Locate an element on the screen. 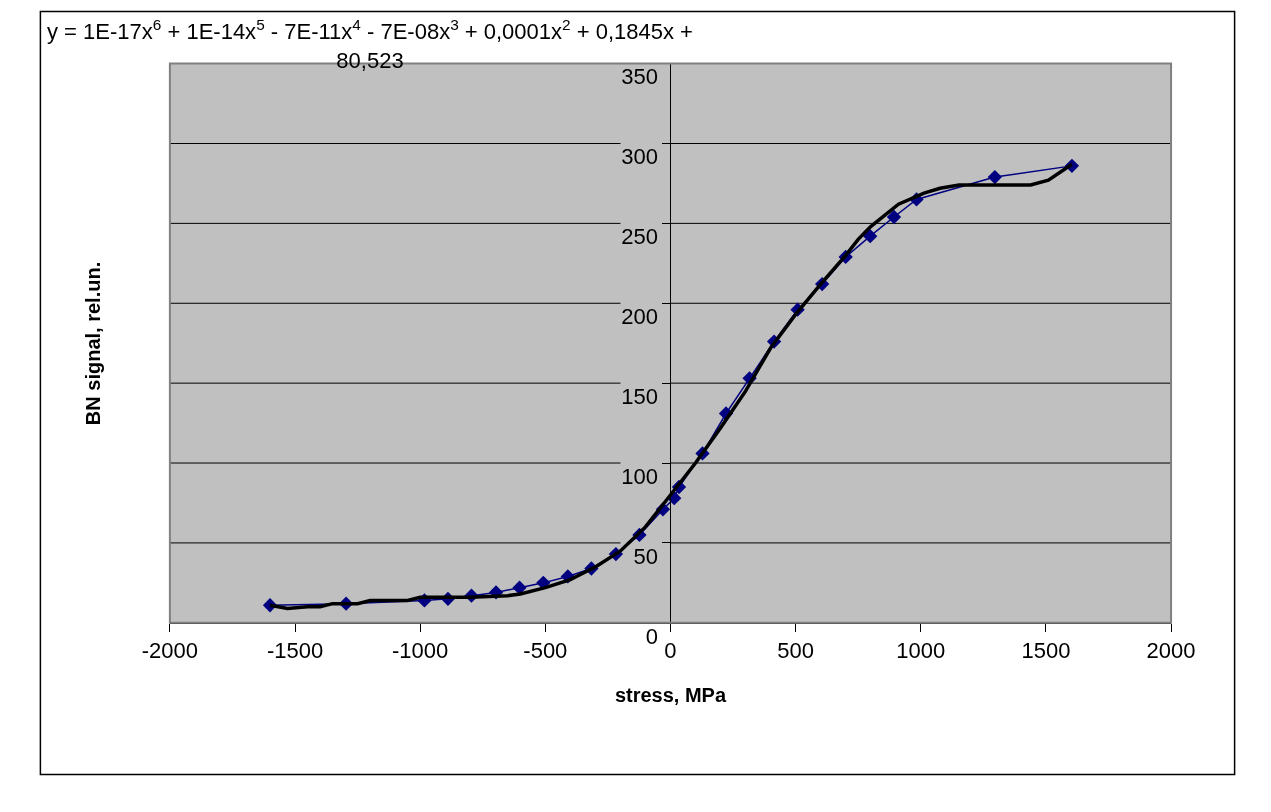  y-tick-label: 100 is located at coordinates (640, 476).